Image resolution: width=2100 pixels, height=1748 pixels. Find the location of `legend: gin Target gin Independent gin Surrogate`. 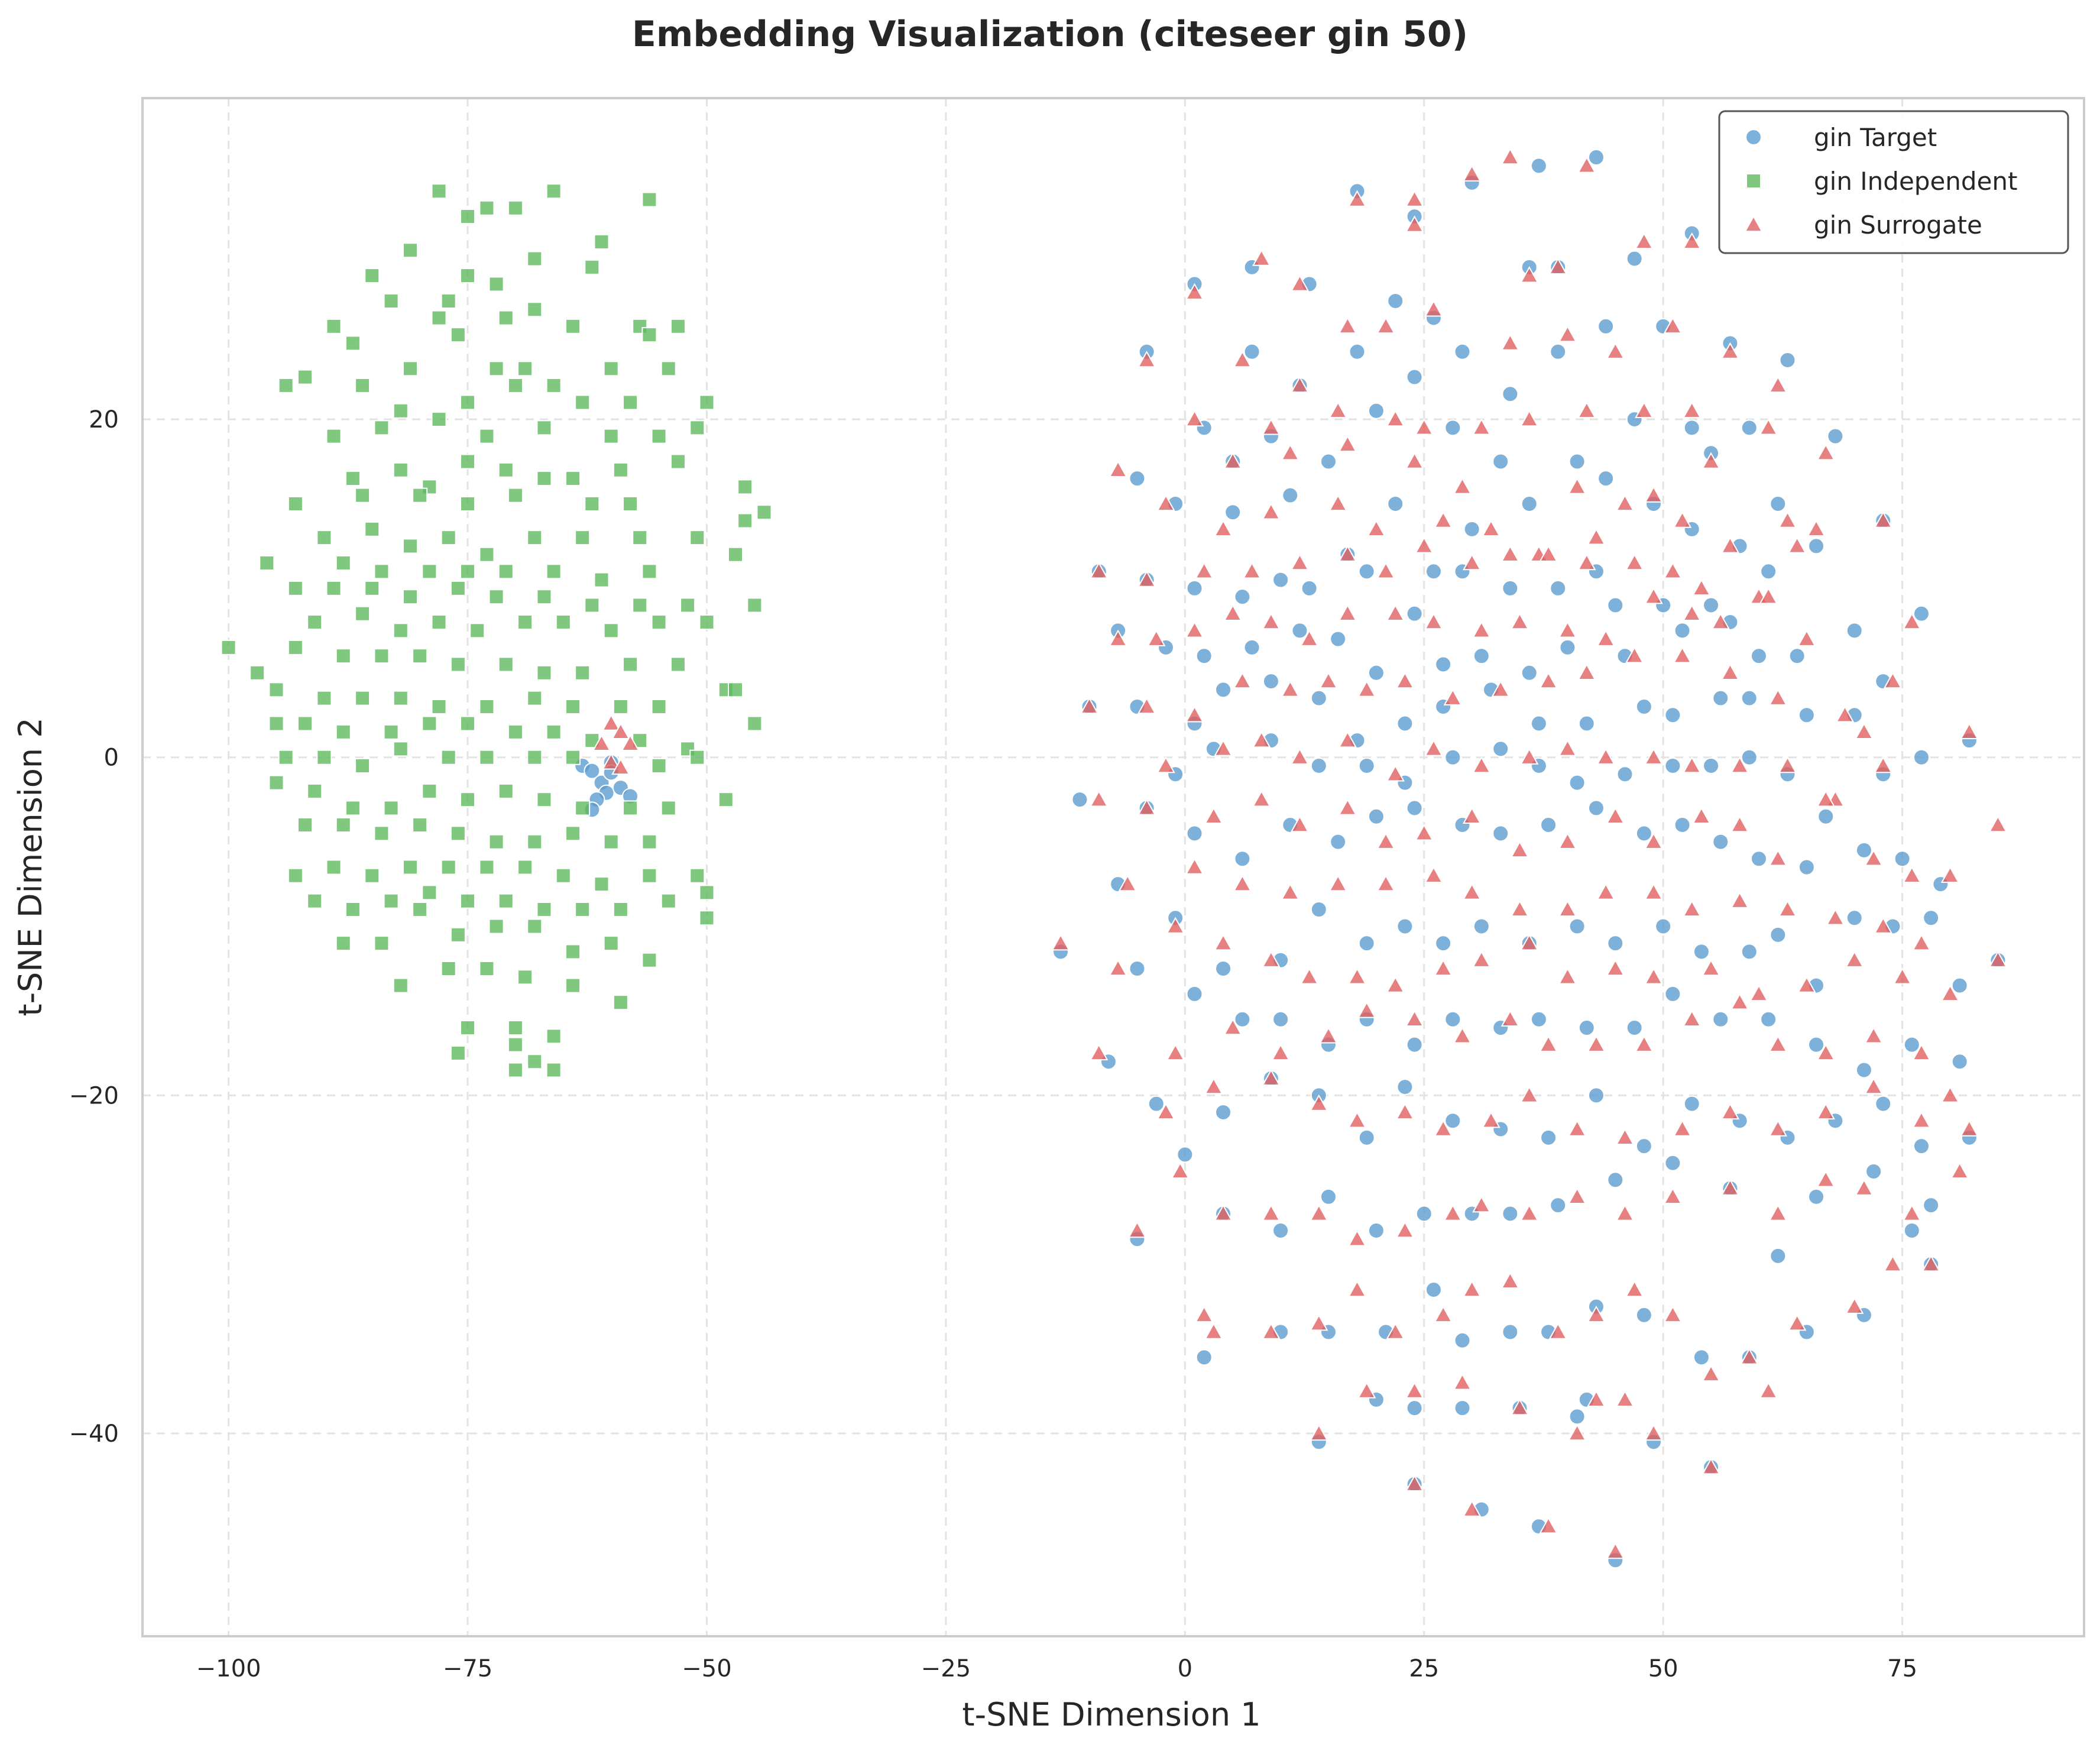

legend: gin Target gin Independent gin Surrogate is located at coordinates (1894, 182).